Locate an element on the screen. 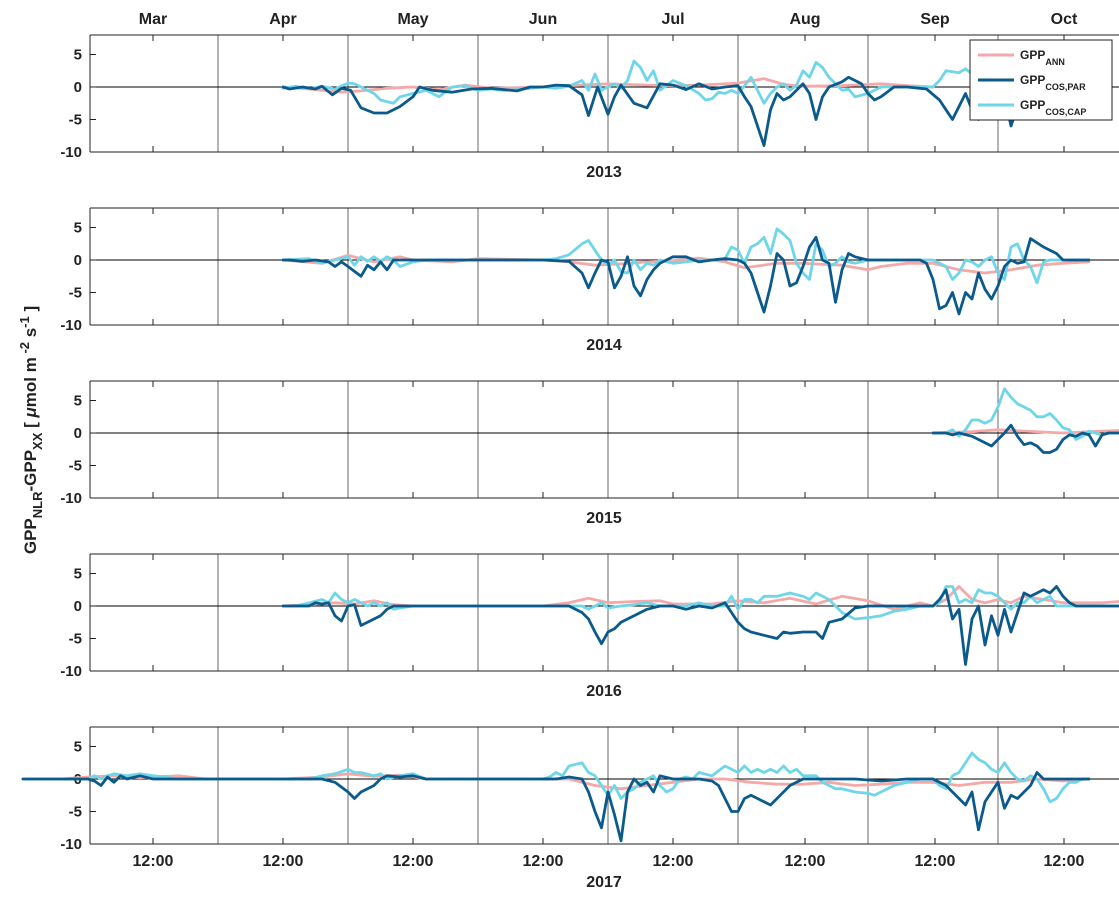 This screenshot has width=1119, height=900. ylabel-sup: -1 is located at coordinates (24, 322).